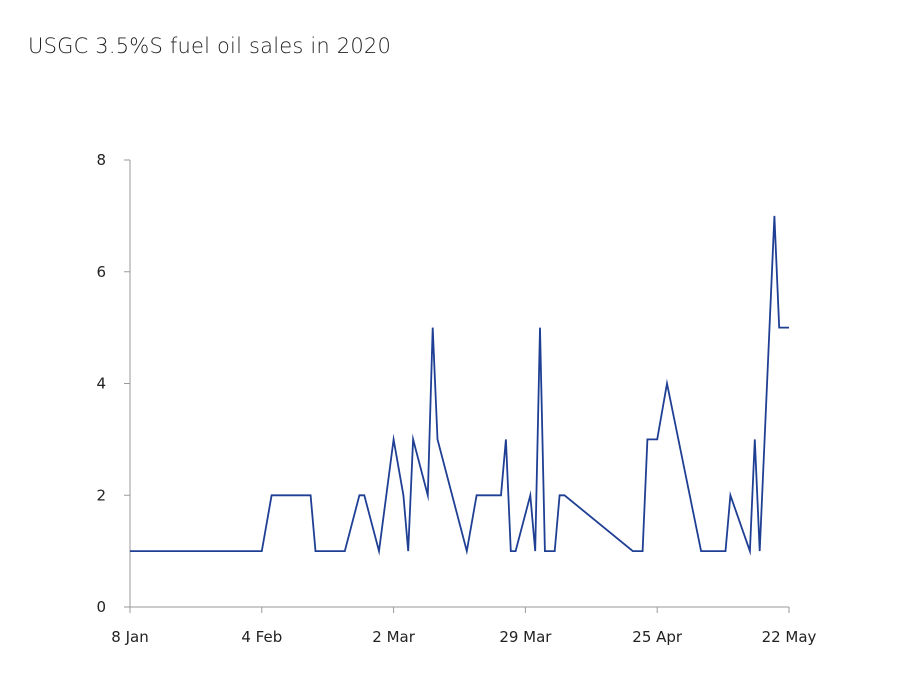 The image size is (900, 700). What do you see at coordinates (101, 384) in the screenshot?
I see `y-tick-label: 4` at bounding box center [101, 384].